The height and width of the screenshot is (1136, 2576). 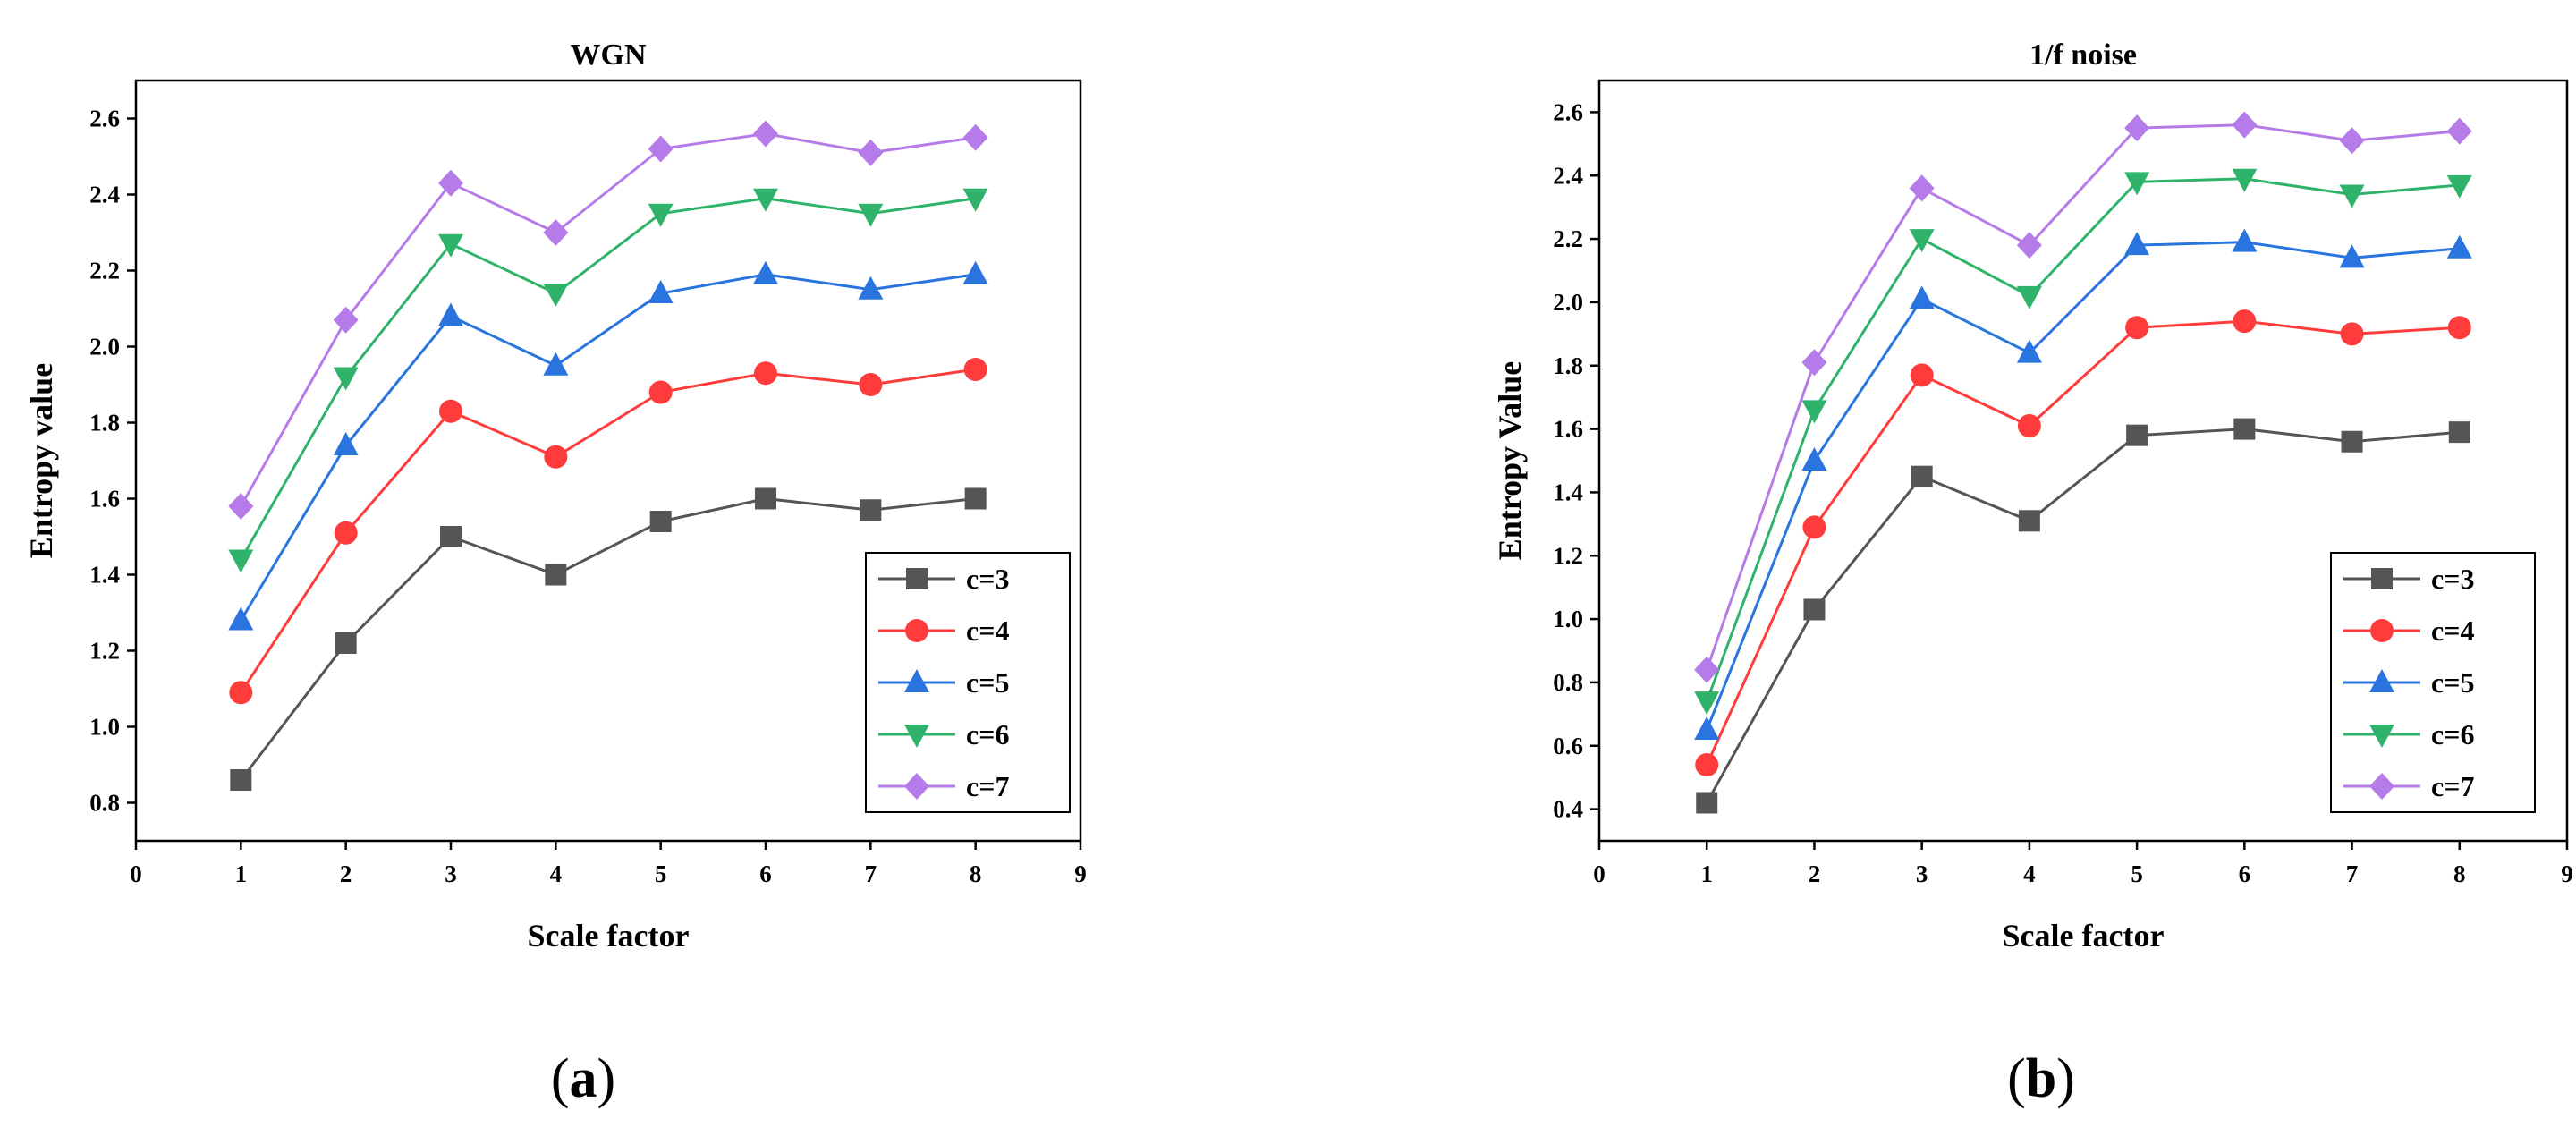 I want to click on y-tick-label: 2.6, so click(x=1568, y=111).